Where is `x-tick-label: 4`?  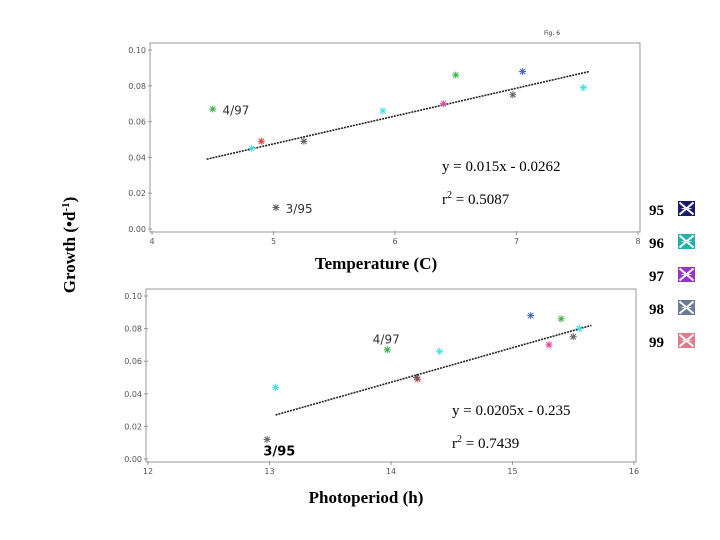 x-tick-label: 4 is located at coordinates (151, 241).